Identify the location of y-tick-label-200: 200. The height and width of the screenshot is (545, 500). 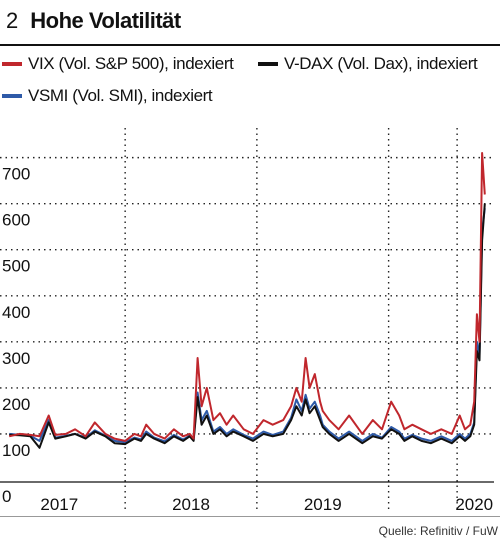
(16, 404).